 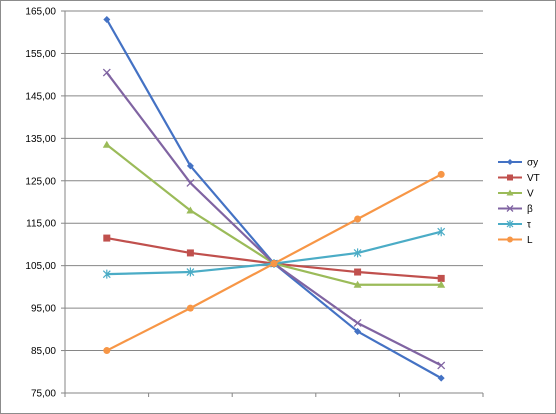 What do you see at coordinates (40, 12) in the screenshot?
I see `y-tick-label: 165,00` at bounding box center [40, 12].